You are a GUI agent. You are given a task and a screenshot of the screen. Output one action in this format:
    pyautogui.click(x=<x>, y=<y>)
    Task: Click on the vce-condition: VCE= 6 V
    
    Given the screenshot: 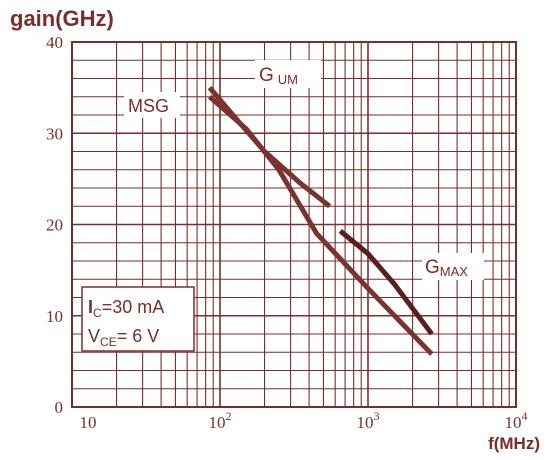 What is the action you would take?
    pyautogui.click(x=123, y=337)
    